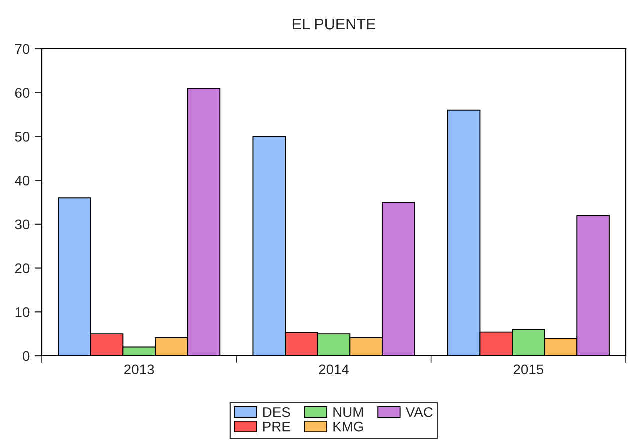  What do you see at coordinates (22, 137) in the screenshot?
I see `y-tick-label: 50` at bounding box center [22, 137].